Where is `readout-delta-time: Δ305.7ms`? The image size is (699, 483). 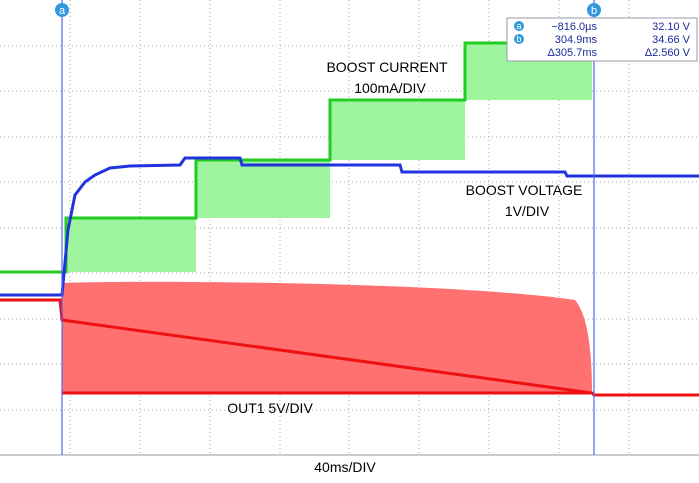 readout-delta-time: Δ305.7ms is located at coordinates (572, 53).